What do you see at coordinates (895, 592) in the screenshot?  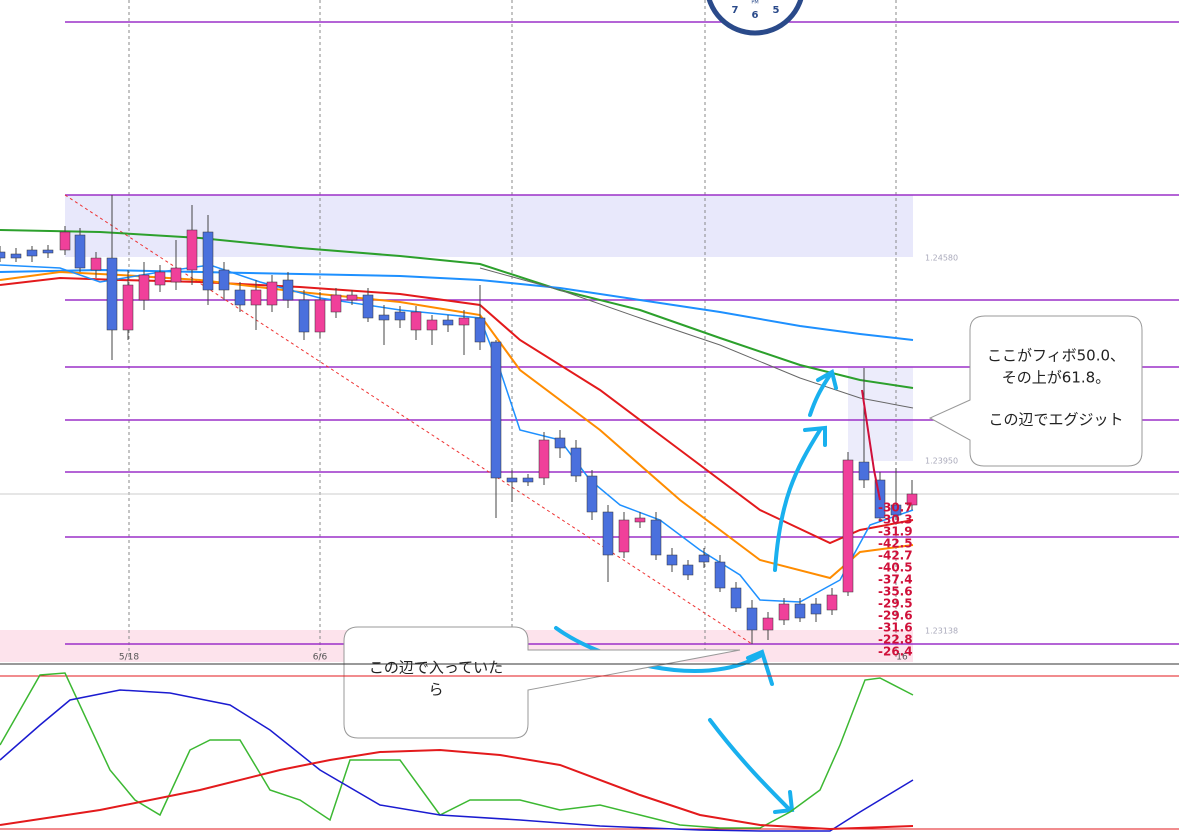 I see `fib-label: -35.6` at bounding box center [895, 592].